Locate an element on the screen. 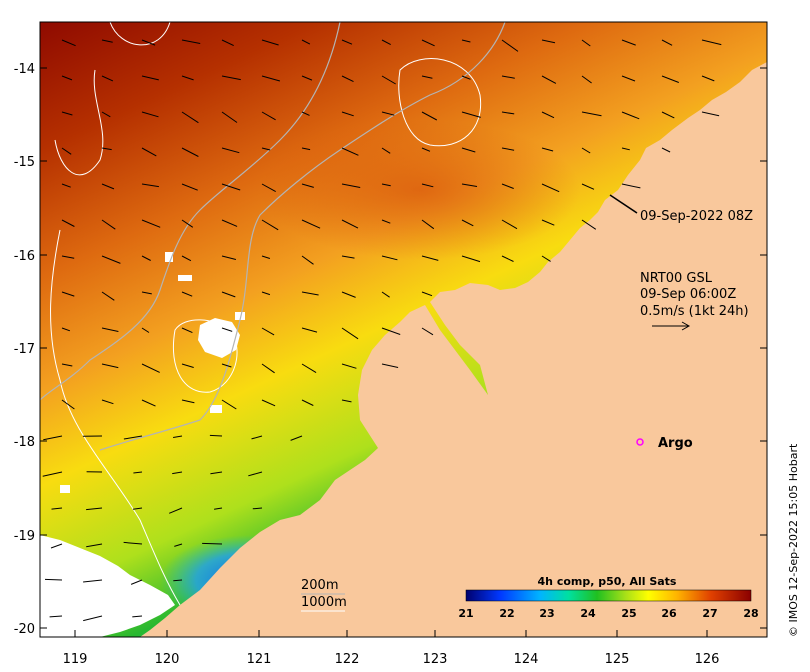  warm-patch is located at coordinates (420, 190).